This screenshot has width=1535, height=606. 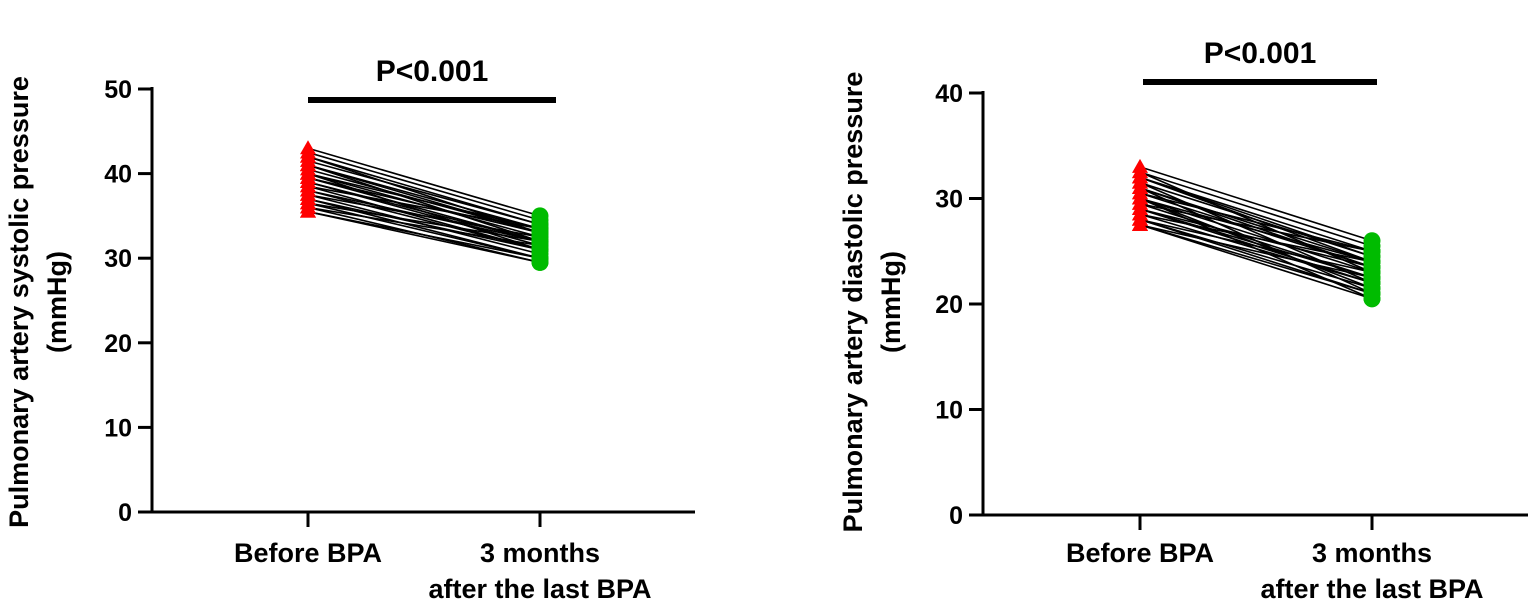 What do you see at coordinates (128, 301) in the screenshot?
I see `y-ticks: 0 10 20 30 40 50` at bounding box center [128, 301].